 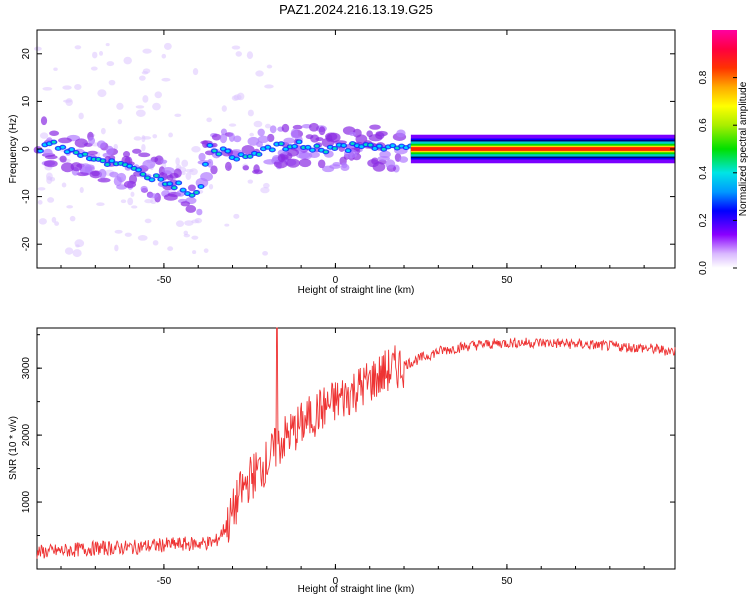 I want to click on spectrogram-ylabel: Frequency (Hz), so click(x=13, y=149).